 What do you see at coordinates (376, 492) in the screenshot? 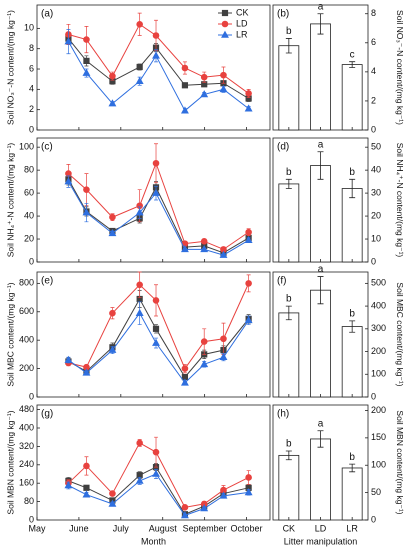
I see `y-tick-label: 50` at bounding box center [376, 492].